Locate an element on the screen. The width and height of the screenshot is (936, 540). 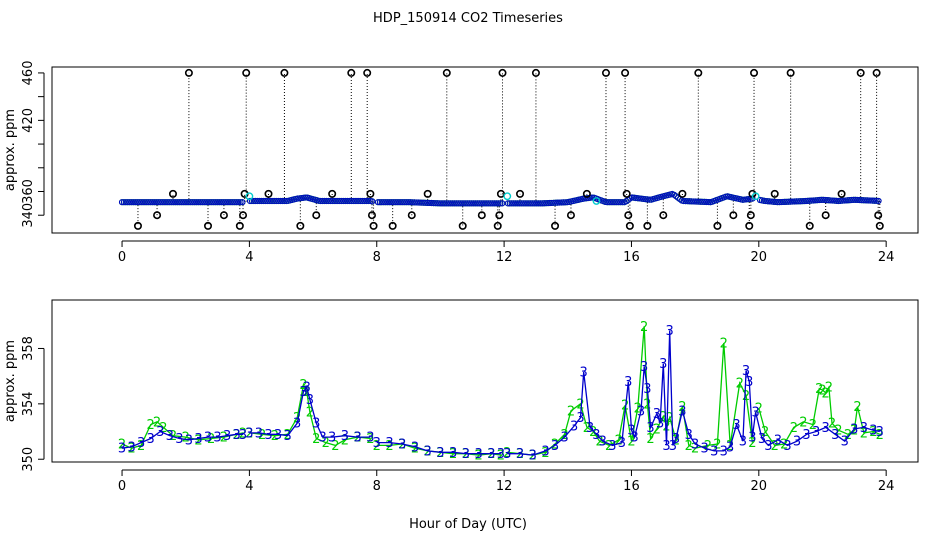
bottom-y-tick-label: 354 is located at coordinates (28, 403).